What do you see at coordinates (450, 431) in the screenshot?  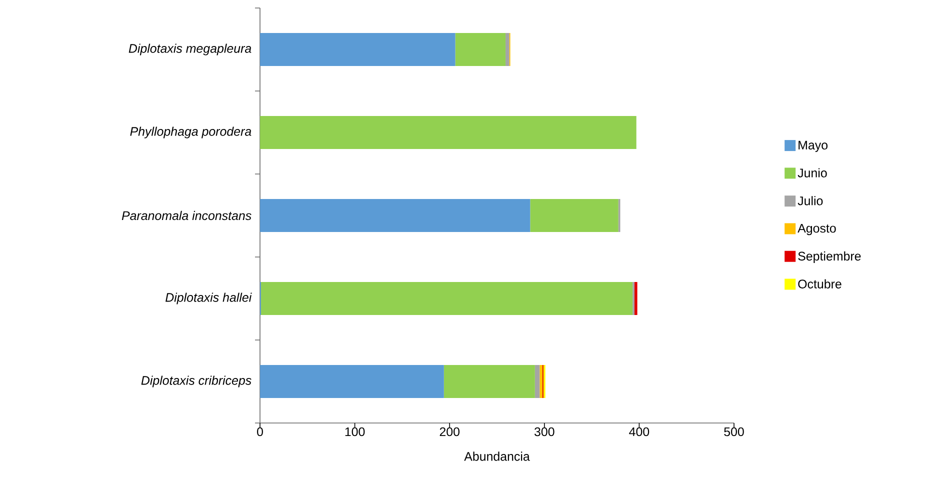 I see `x-tick-label: 200` at bounding box center [450, 431].